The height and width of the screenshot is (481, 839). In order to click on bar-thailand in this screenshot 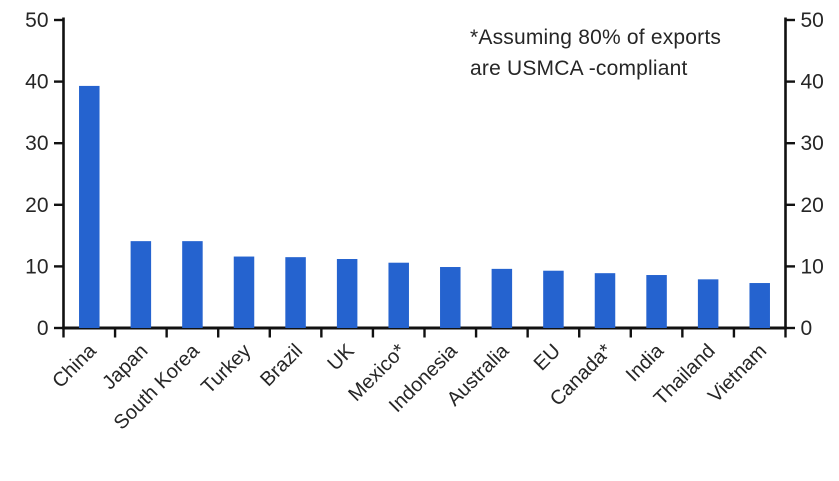, I will do `click(708, 303)`.